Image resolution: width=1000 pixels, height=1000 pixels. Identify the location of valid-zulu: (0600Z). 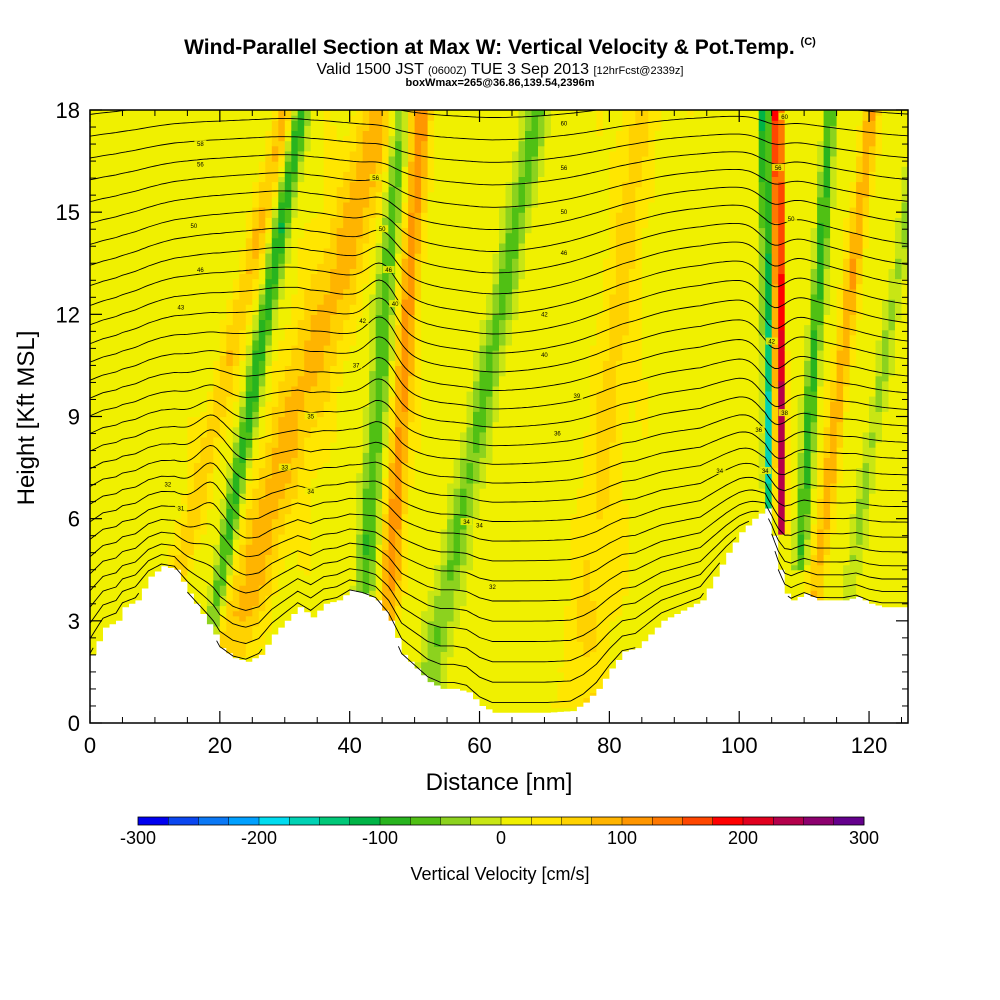
(447, 71).